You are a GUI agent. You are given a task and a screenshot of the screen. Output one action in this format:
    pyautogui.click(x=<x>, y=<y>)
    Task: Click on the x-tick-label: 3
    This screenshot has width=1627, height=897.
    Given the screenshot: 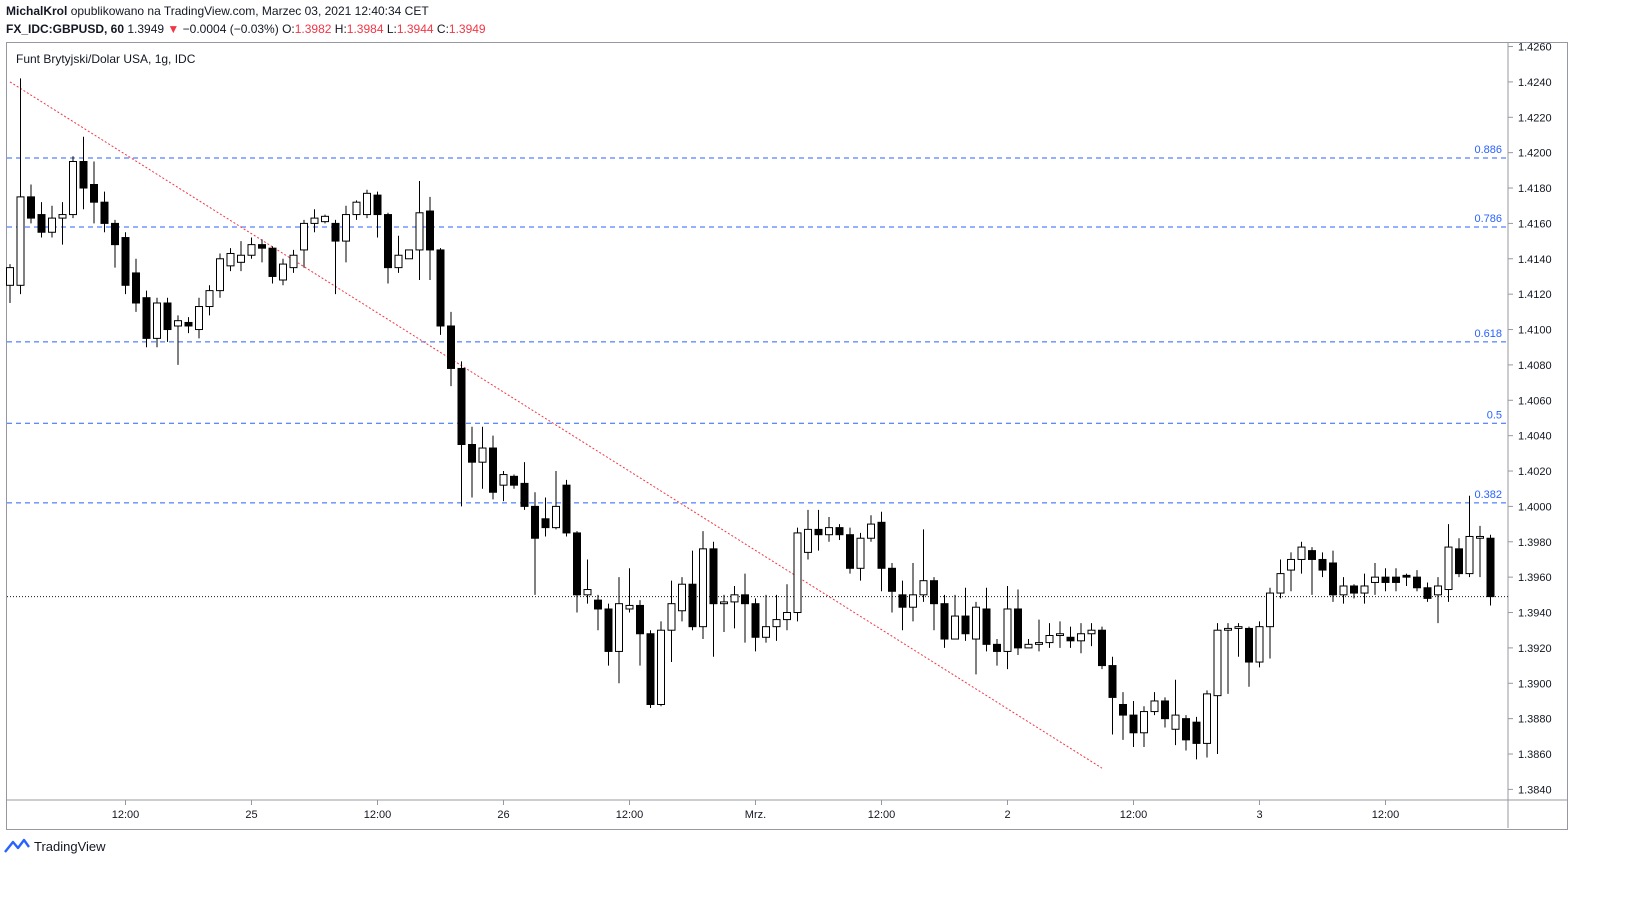 What is the action you would take?
    pyautogui.click(x=1259, y=815)
    